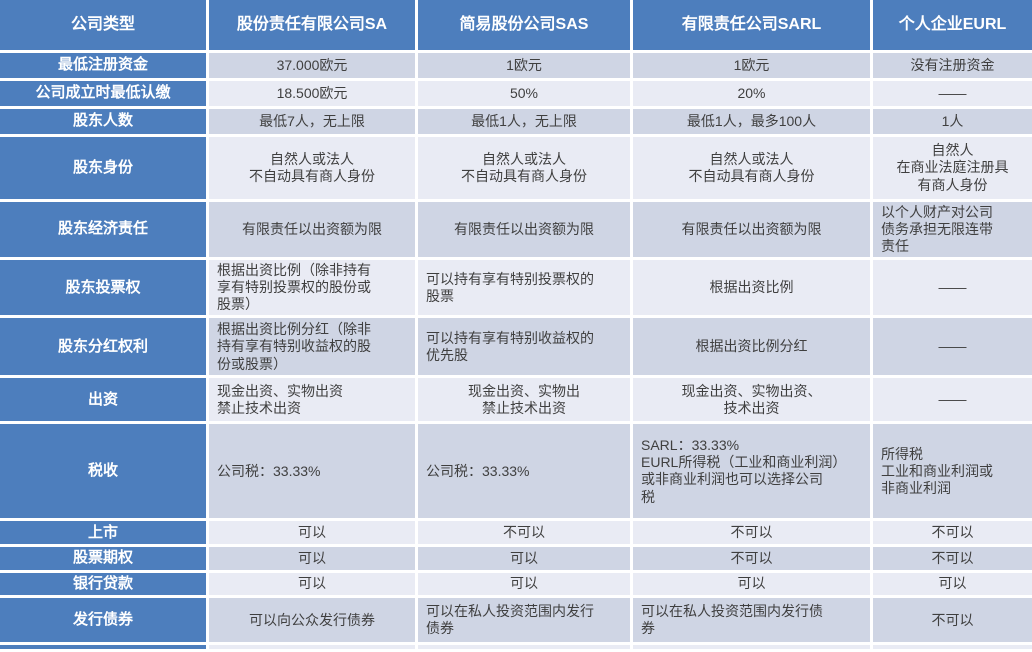 The image size is (1032, 652). What do you see at coordinates (103, 230) in the screenshot?
I see `row-label: 股东经济责任` at bounding box center [103, 230].